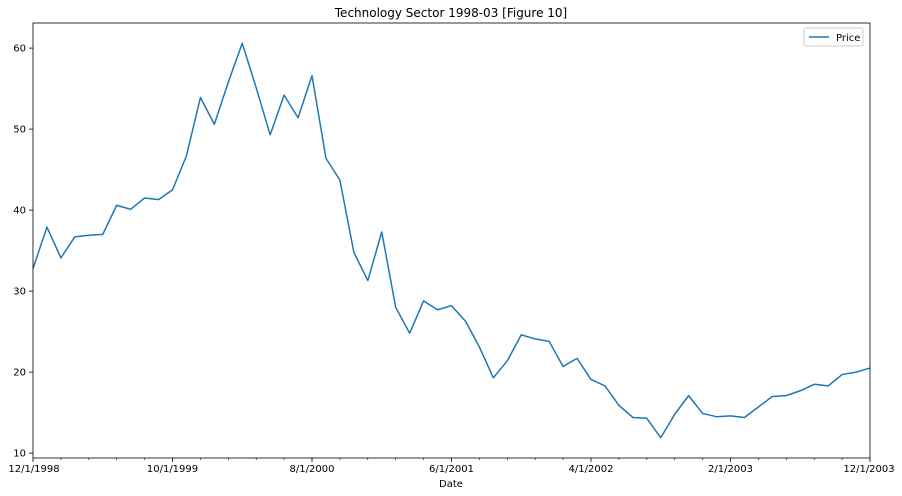 The height and width of the screenshot is (496, 902). Describe the element at coordinates (591, 469) in the screenshot. I see `x-tick-label: 4/1/2002` at that location.